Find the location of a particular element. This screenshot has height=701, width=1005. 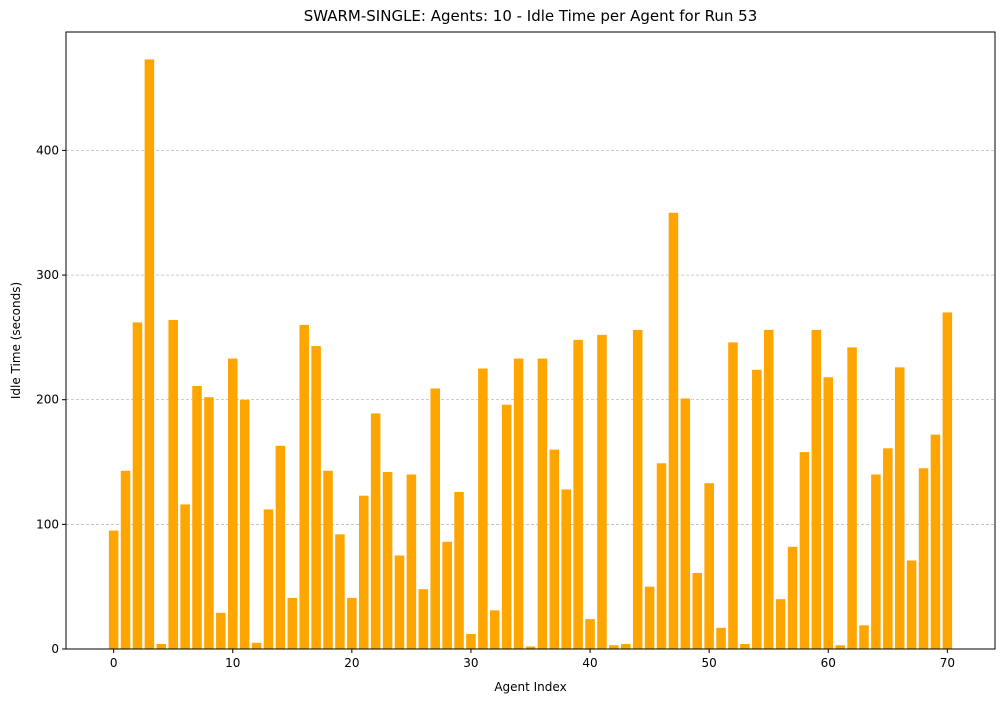

y-tick-label: 0 is located at coordinates (55, 649).